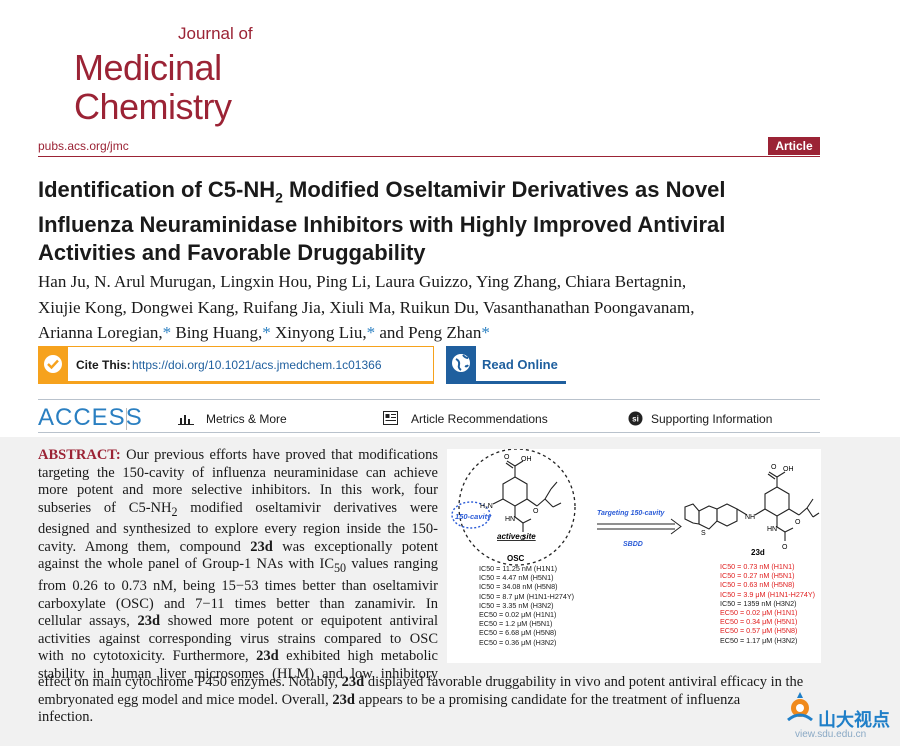 The width and height of the screenshot is (900, 746). Describe the element at coordinates (520, 364) in the screenshot. I see `read-online-label: Read Online` at that location.